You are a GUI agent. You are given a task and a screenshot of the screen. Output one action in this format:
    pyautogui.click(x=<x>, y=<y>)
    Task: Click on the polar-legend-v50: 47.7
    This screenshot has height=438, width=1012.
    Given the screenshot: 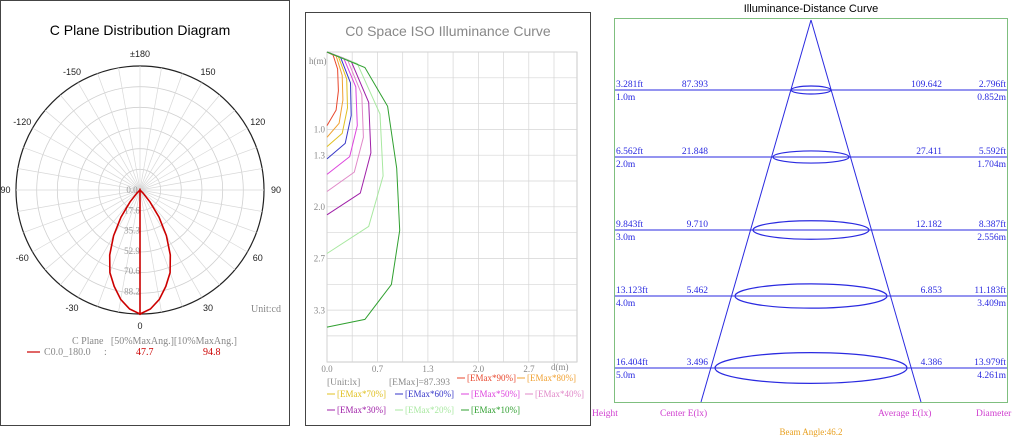 What is the action you would take?
    pyautogui.click(x=145, y=352)
    